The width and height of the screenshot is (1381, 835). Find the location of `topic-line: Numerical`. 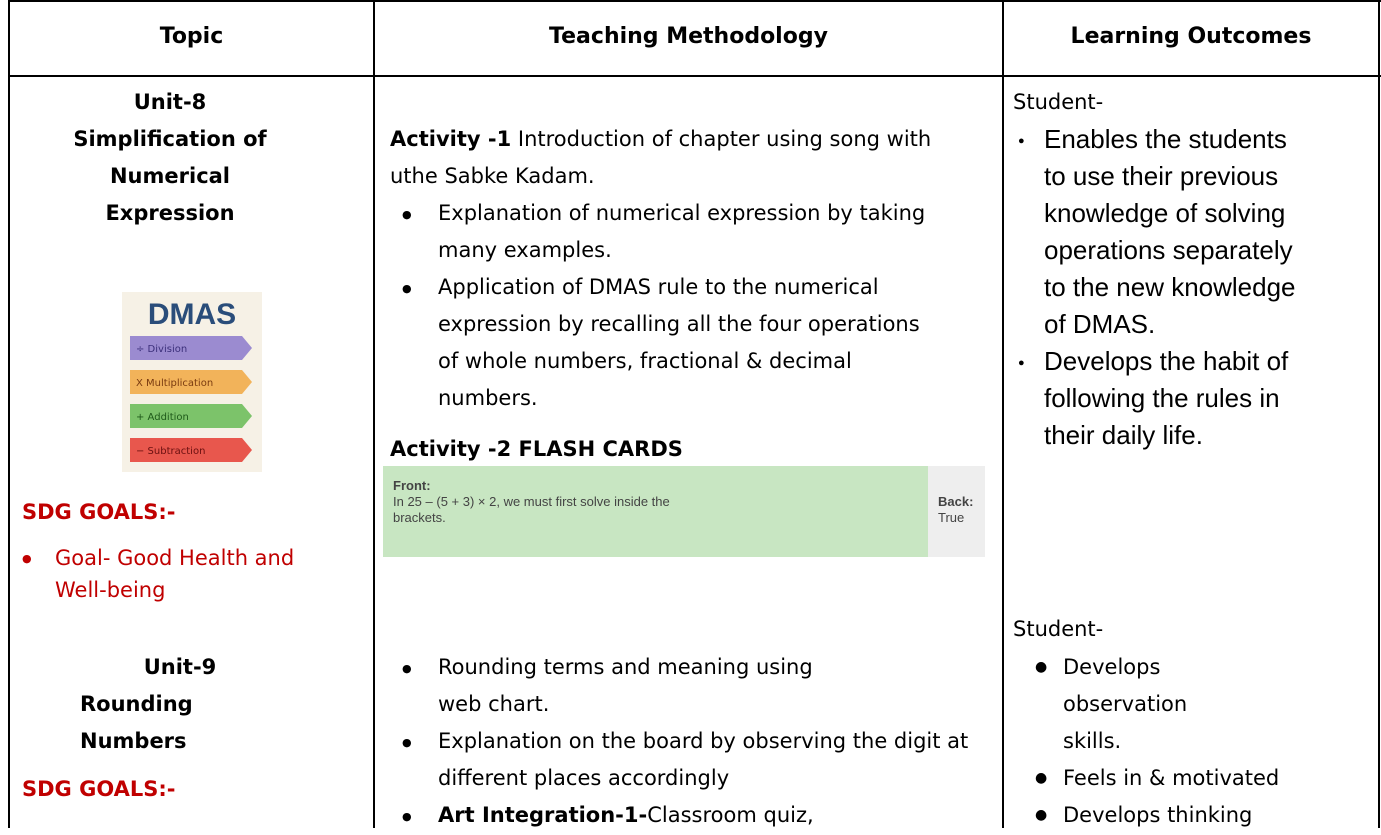

topic-line: Numerical is located at coordinates (170, 176).